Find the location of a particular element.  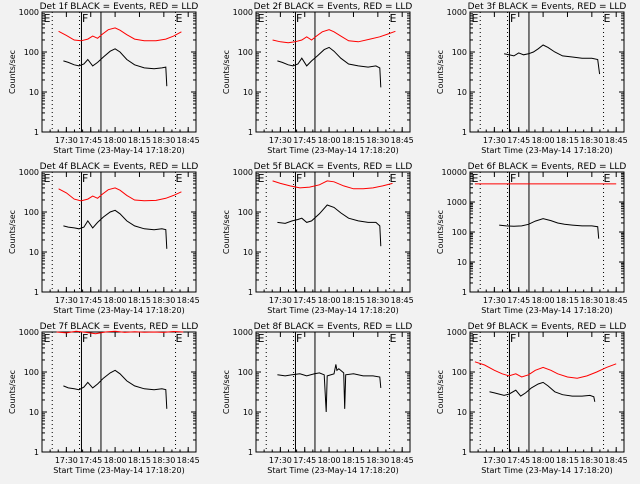

panel-title: Det 7f BLACK = Events, RED = LLD is located at coordinates (119, 327).